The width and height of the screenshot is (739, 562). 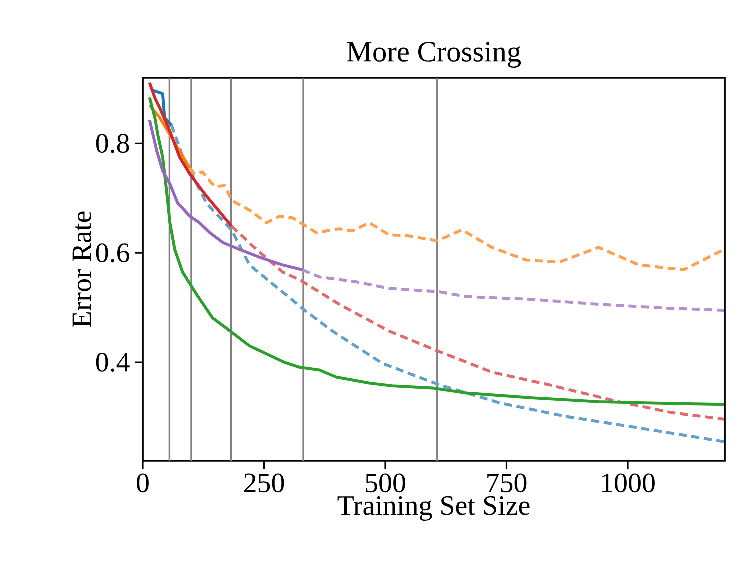 What do you see at coordinates (434, 55) in the screenshot?
I see `chart-title: More Crossing` at bounding box center [434, 55].